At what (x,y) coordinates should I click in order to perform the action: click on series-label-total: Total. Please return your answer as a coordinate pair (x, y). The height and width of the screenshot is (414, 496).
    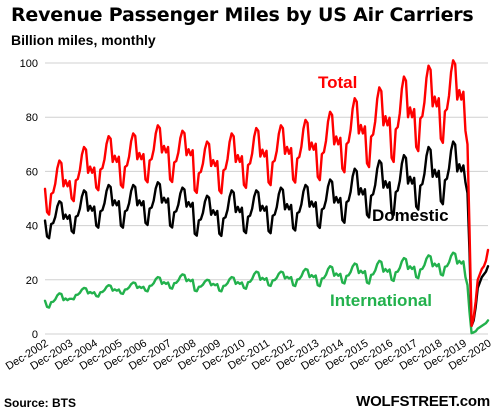
    Looking at the image, I should click on (337, 82).